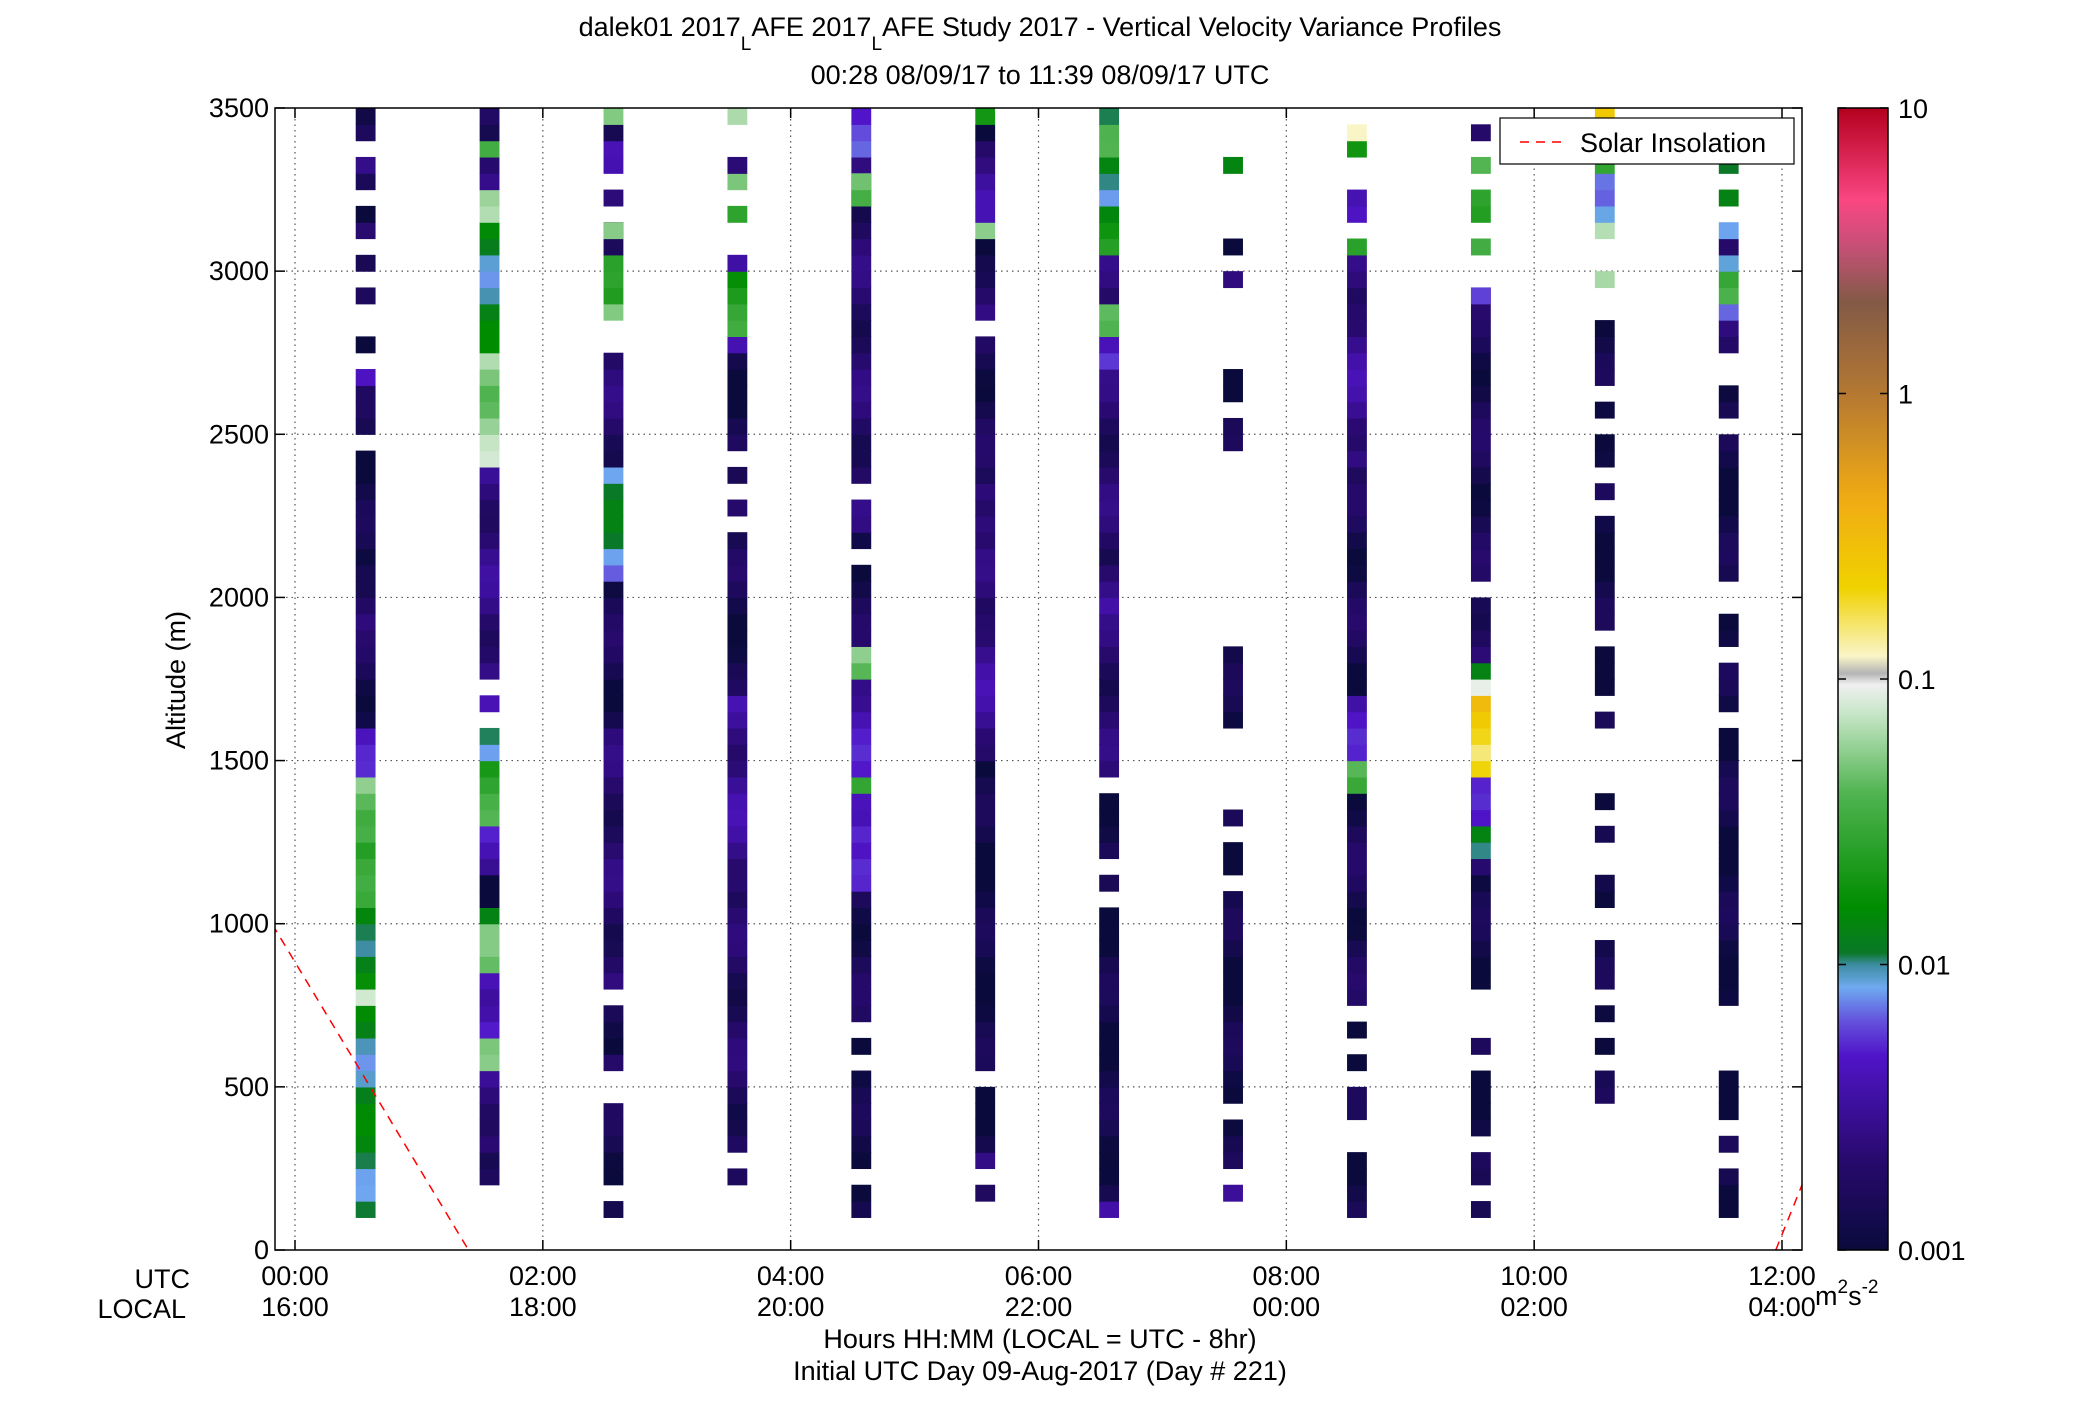  Describe the element at coordinates (791, 1276) in the screenshot. I see `x-tick-label-utc: 04:00` at that location.